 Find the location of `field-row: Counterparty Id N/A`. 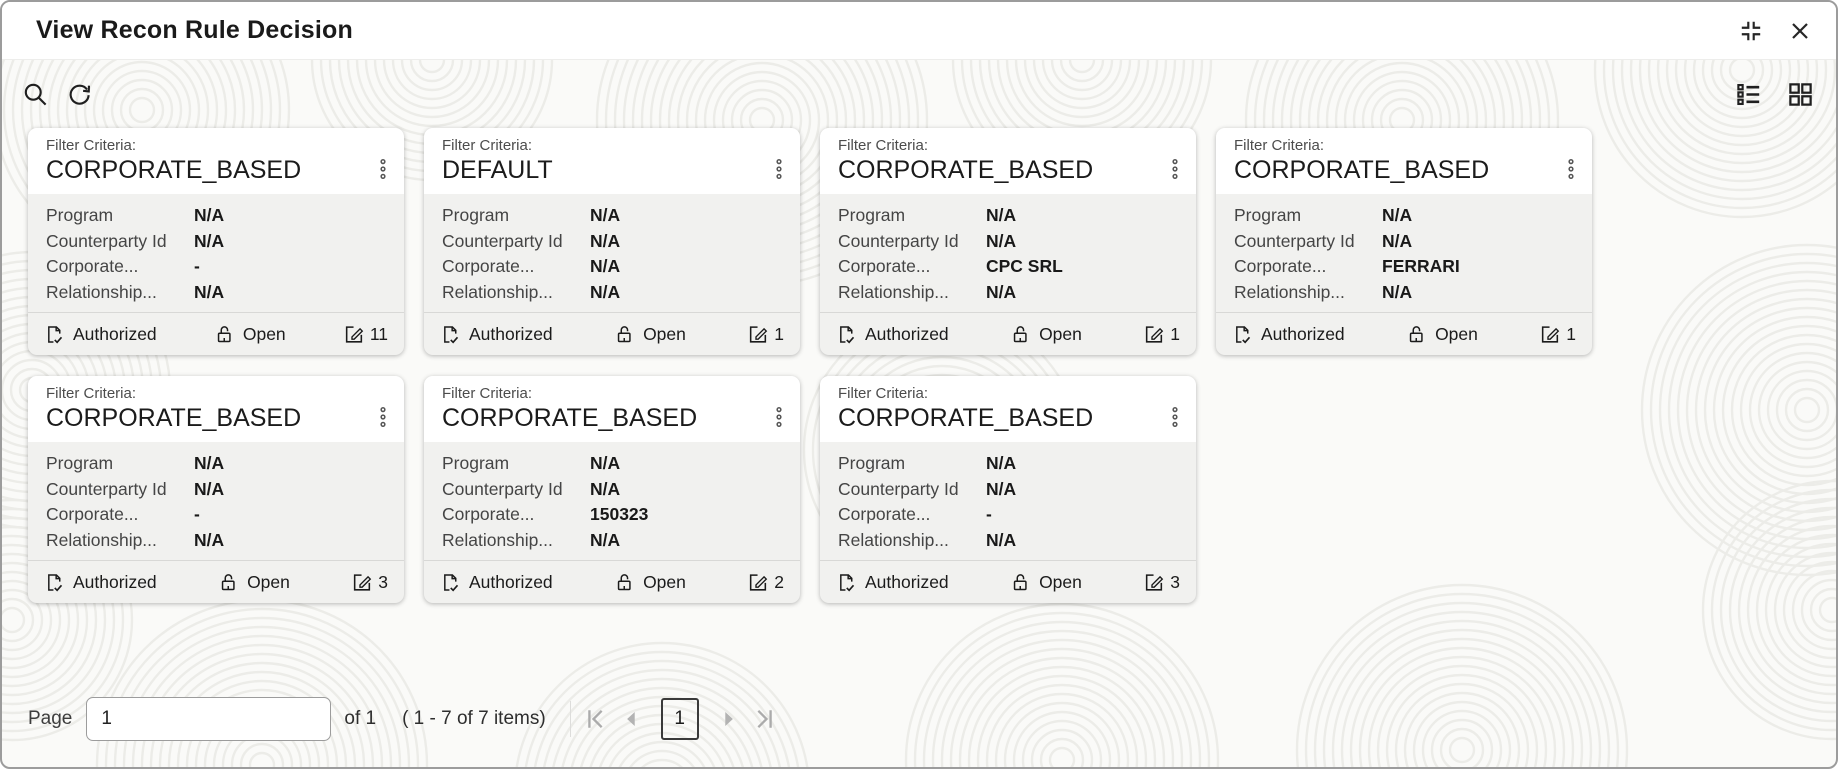

field-row: Counterparty Id N/A is located at coordinates (613, 490).